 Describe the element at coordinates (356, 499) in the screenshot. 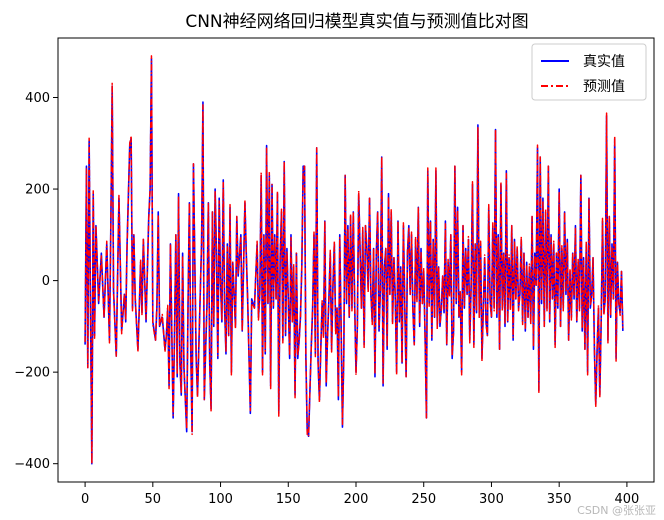

I see `x-tick-label-4: 200` at that location.